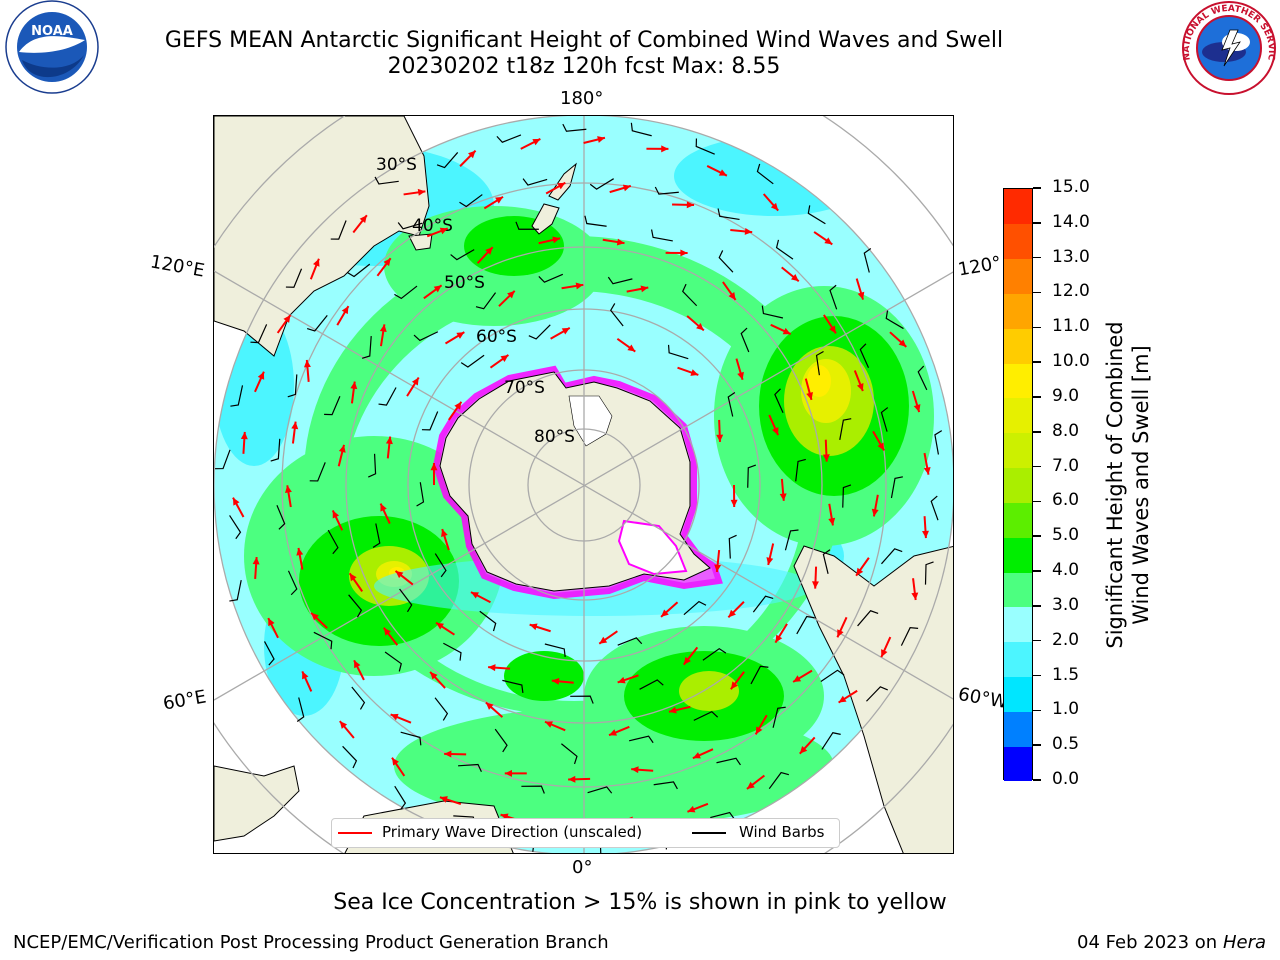 The height and width of the screenshot is (960, 1280). What do you see at coordinates (1071, 256) in the screenshot?
I see `colorbar-tick-label: 13.0` at bounding box center [1071, 256].